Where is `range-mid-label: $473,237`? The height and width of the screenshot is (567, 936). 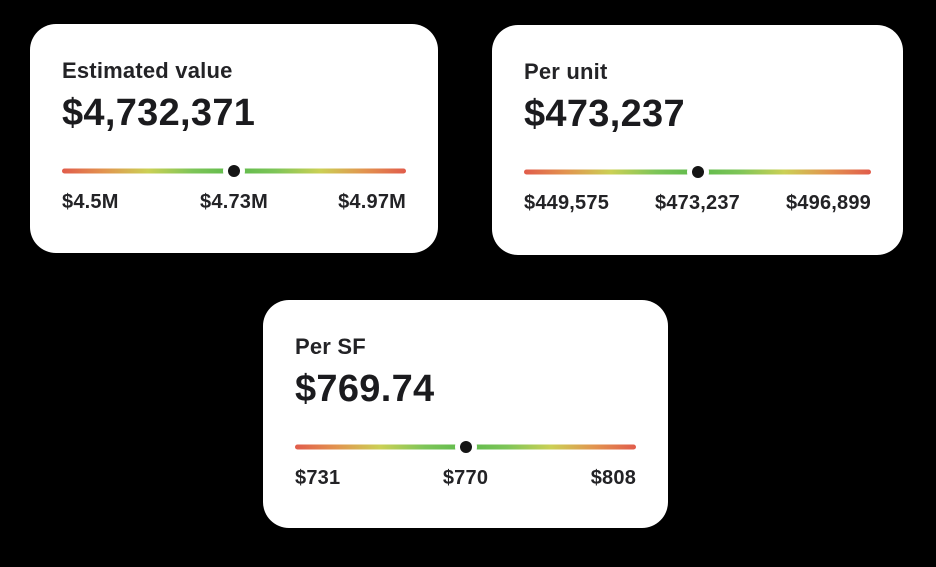 range-mid-label: $473,237 is located at coordinates (697, 203).